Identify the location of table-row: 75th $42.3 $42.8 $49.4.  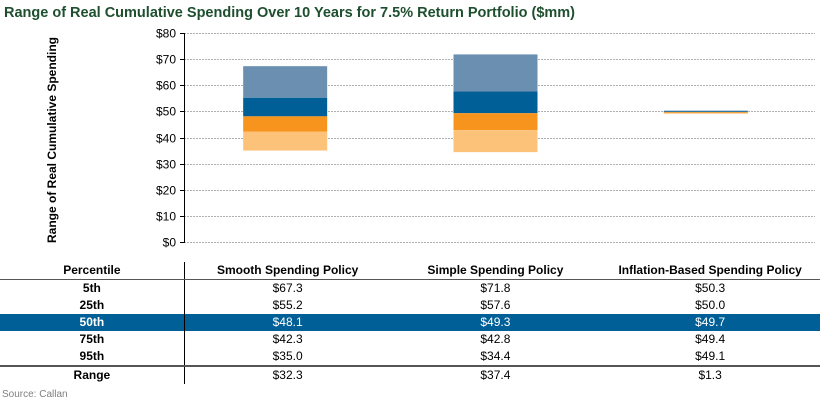
(410, 339).